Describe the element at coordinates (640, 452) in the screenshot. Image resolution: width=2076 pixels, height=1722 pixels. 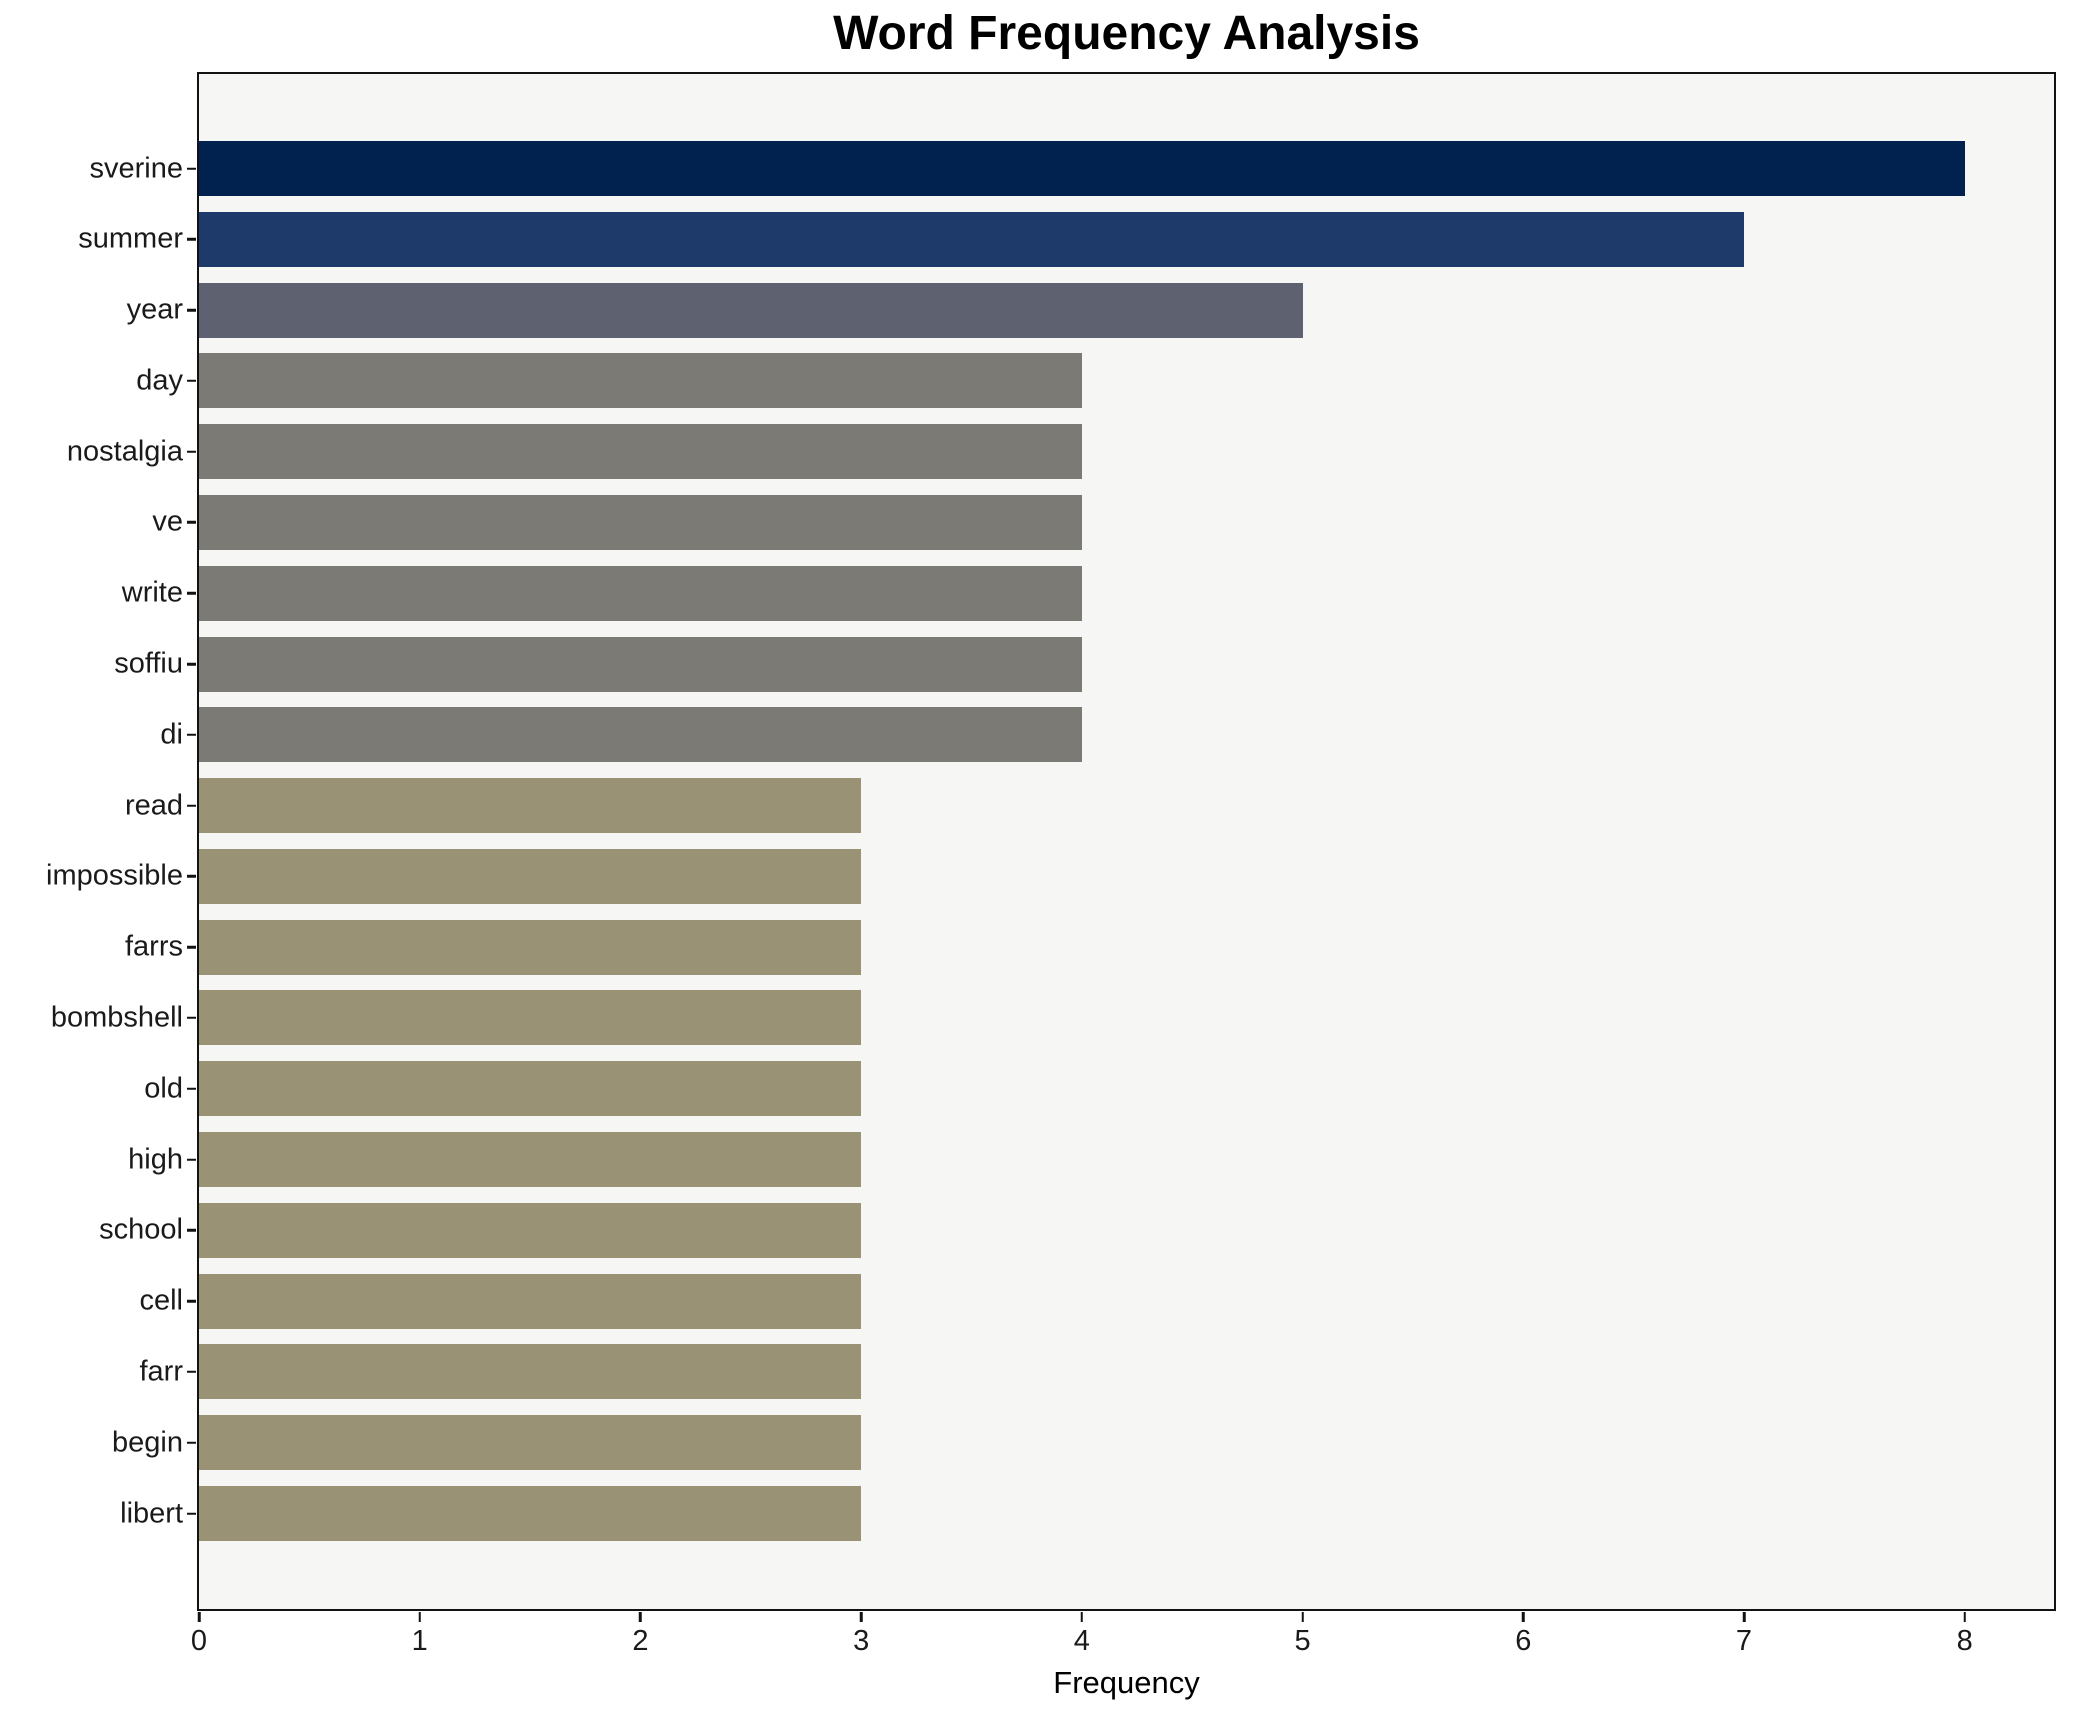
I see `bar-nostalgia` at that location.